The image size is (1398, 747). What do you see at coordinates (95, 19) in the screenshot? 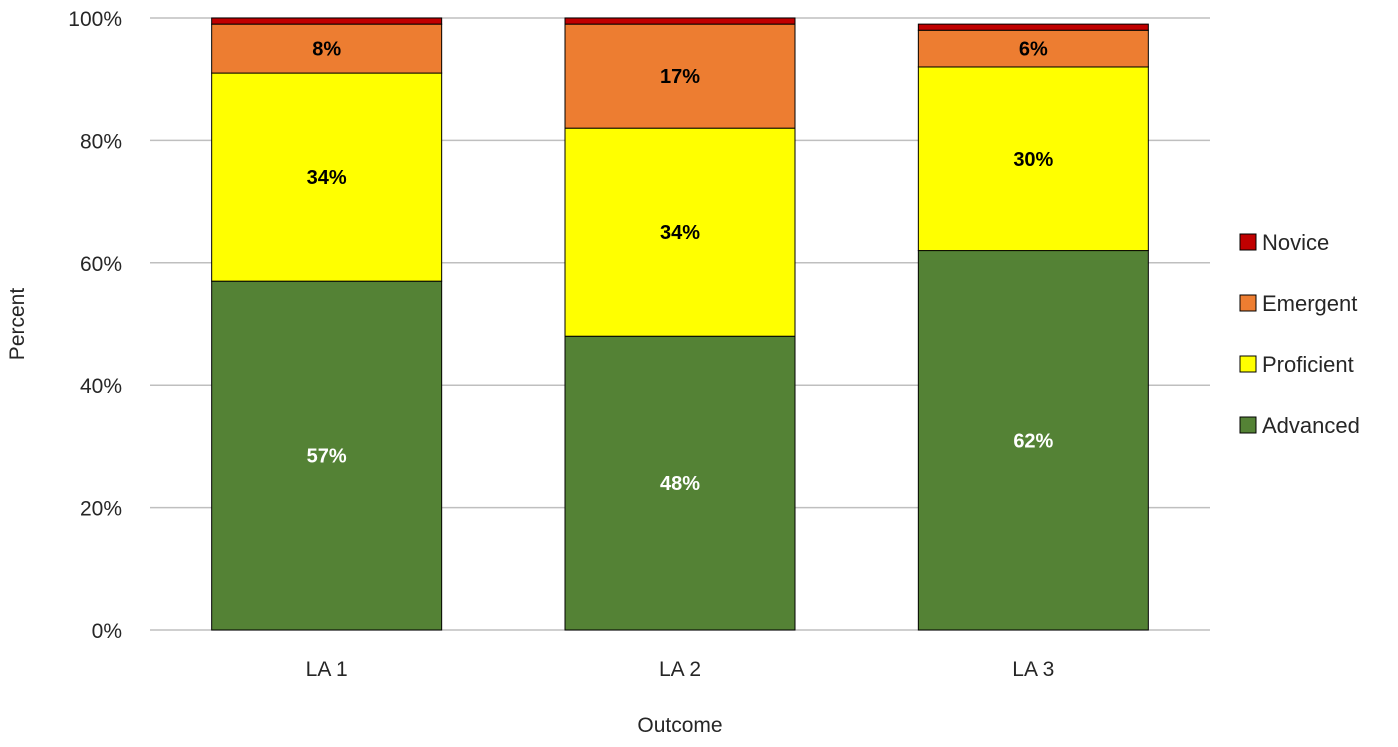
I see `y-tick-label: 100%` at bounding box center [95, 19].